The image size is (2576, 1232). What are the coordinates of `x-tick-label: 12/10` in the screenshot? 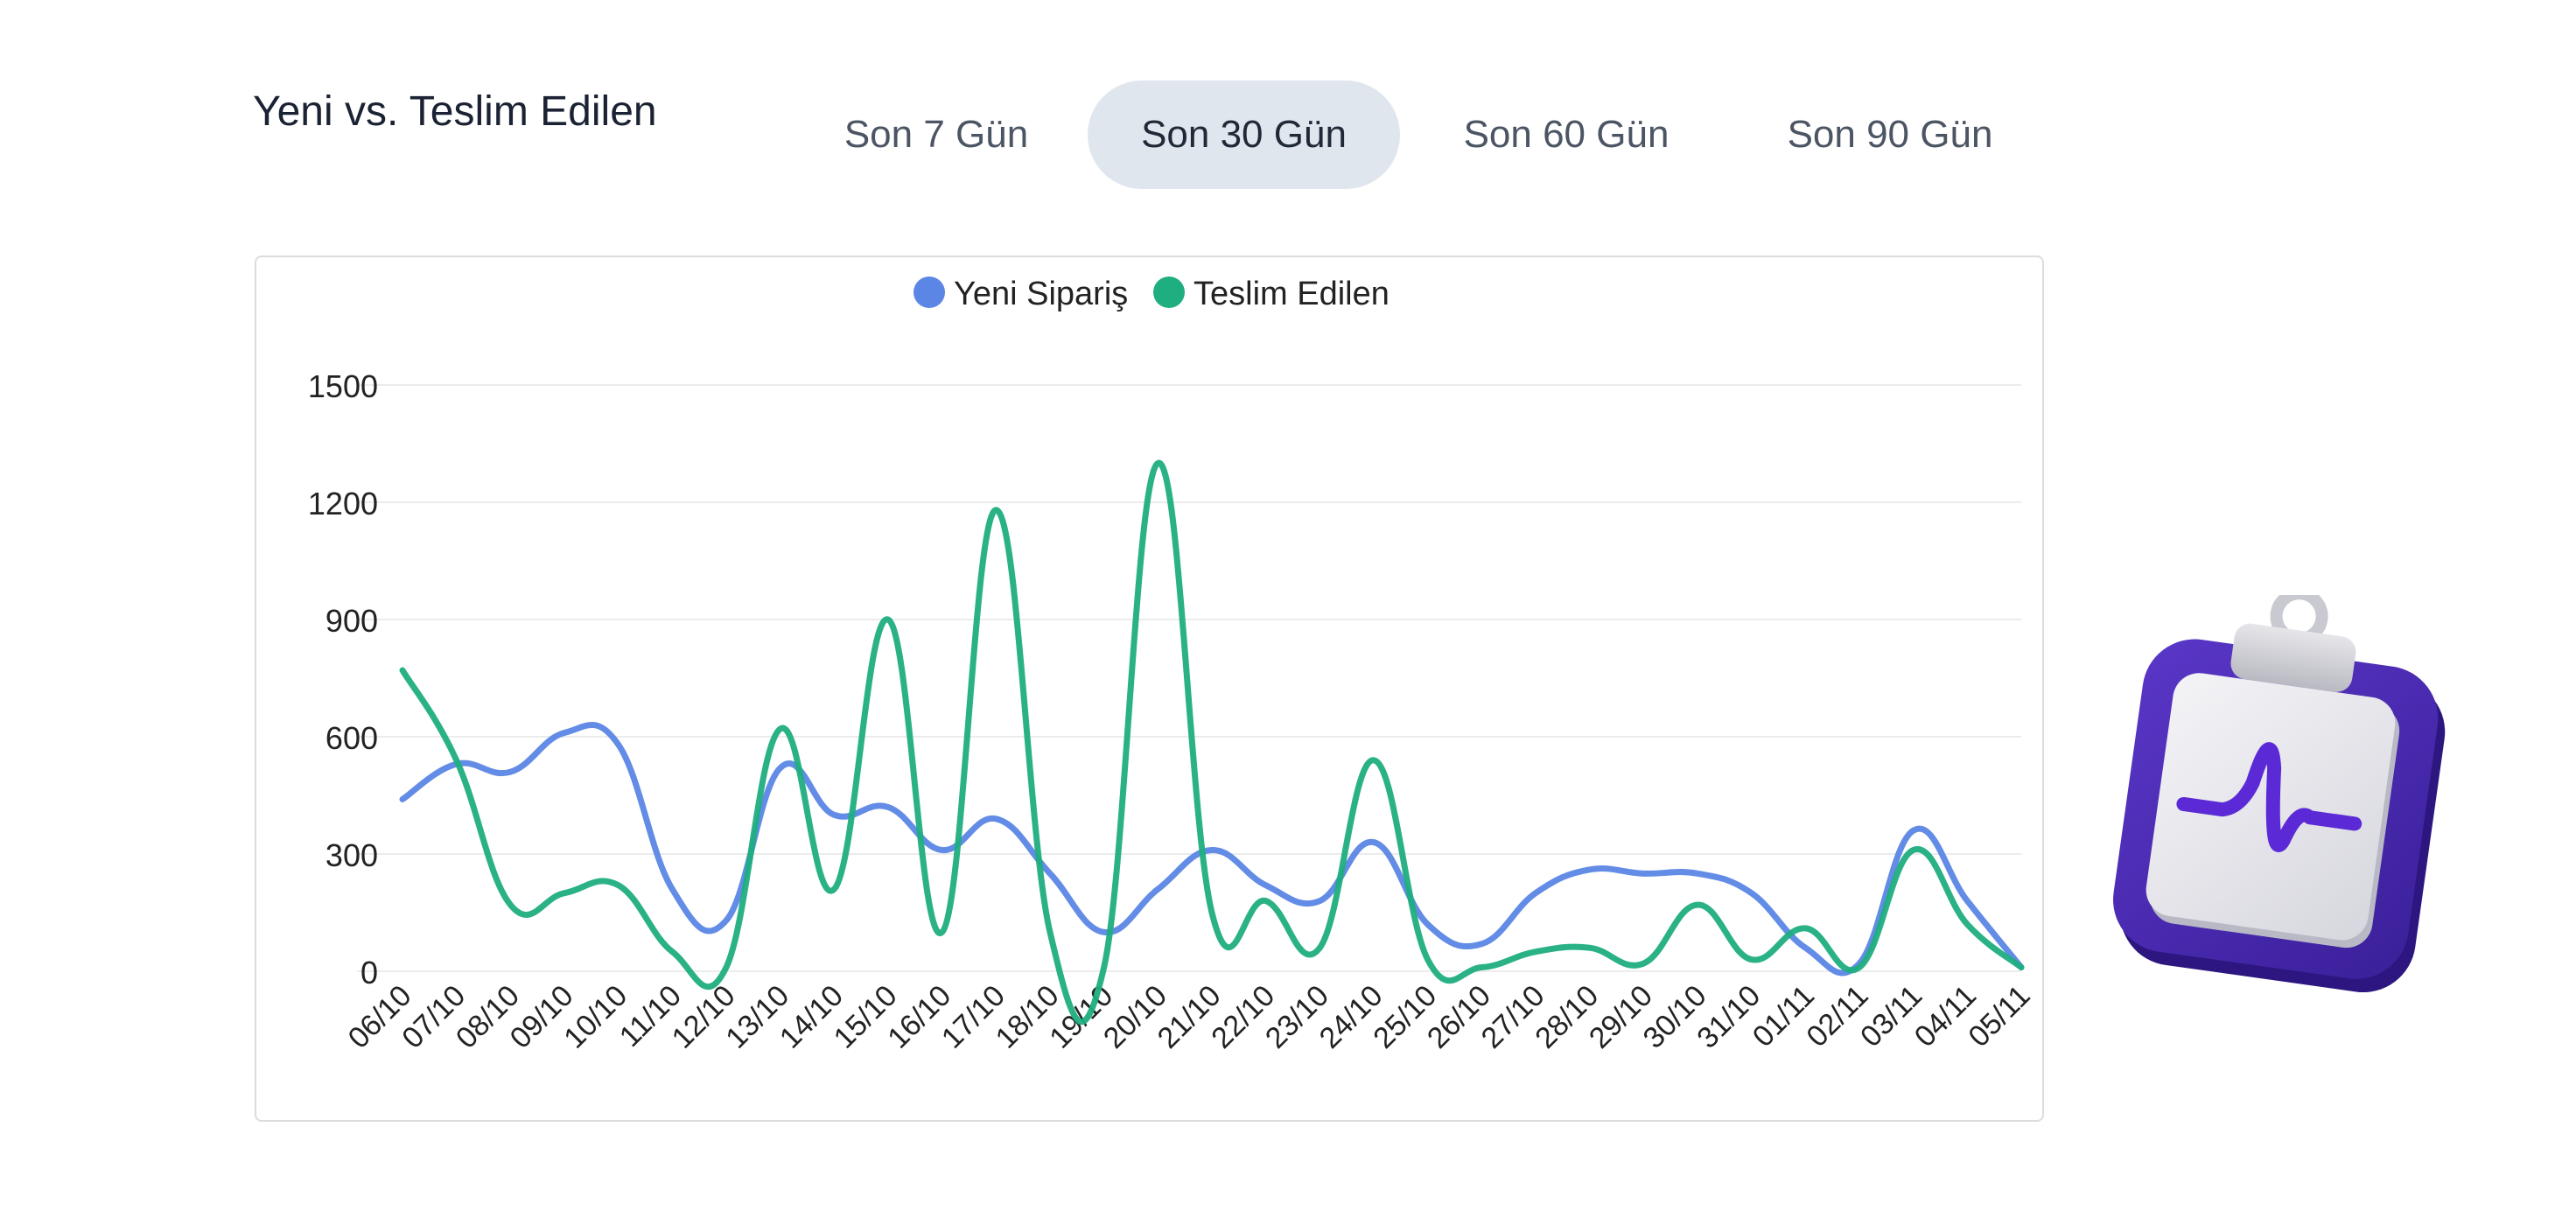 It's located at (704, 1017).